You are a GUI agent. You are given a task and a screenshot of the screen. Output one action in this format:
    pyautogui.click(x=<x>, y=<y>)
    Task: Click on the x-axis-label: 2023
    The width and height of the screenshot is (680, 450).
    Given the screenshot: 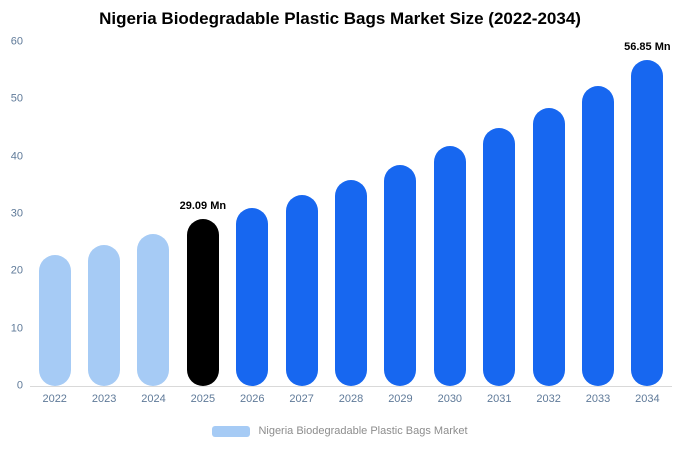 What is the action you would take?
    pyautogui.click(x=104, y=399)
    